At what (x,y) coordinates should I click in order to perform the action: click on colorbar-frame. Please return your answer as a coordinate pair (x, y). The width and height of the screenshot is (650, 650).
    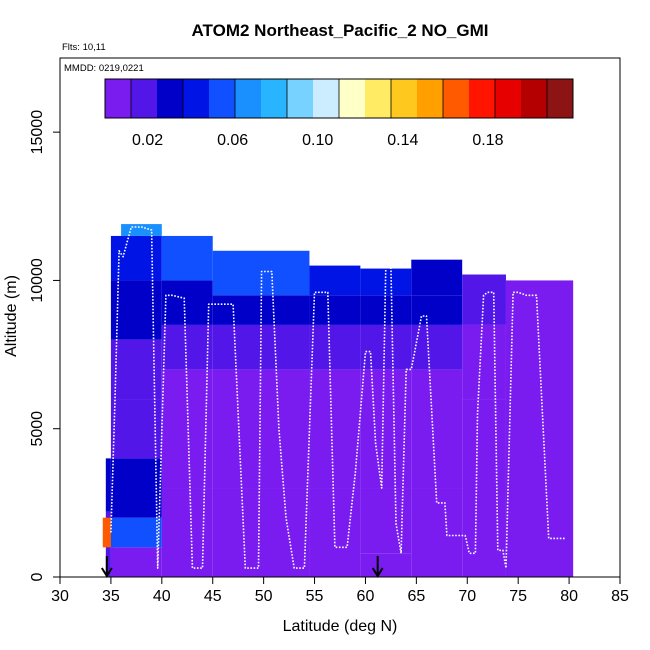
    Looking at the image, I should click on (339, 98).